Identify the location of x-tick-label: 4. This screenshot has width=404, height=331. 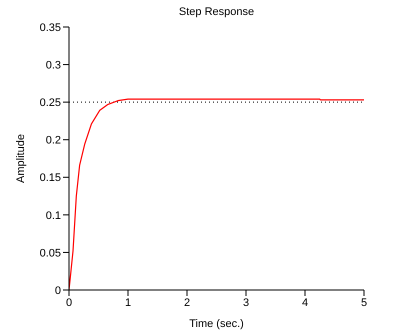
(305, 302).